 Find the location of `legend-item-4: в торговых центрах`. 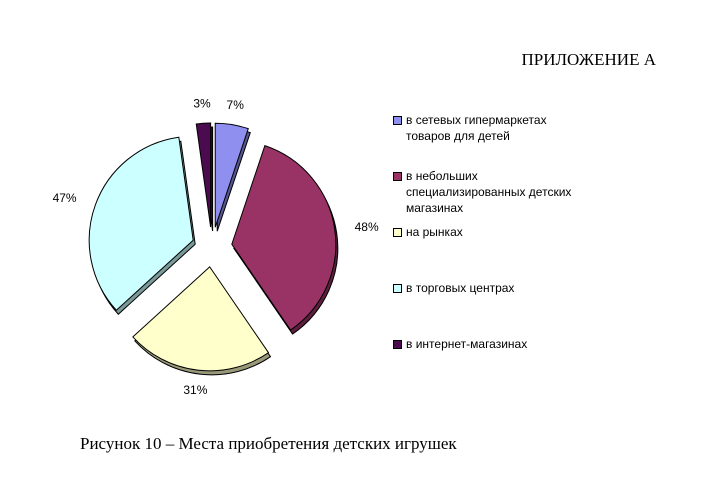

legend-item-4: в торговых центрах is located at coordinates (453, 288).